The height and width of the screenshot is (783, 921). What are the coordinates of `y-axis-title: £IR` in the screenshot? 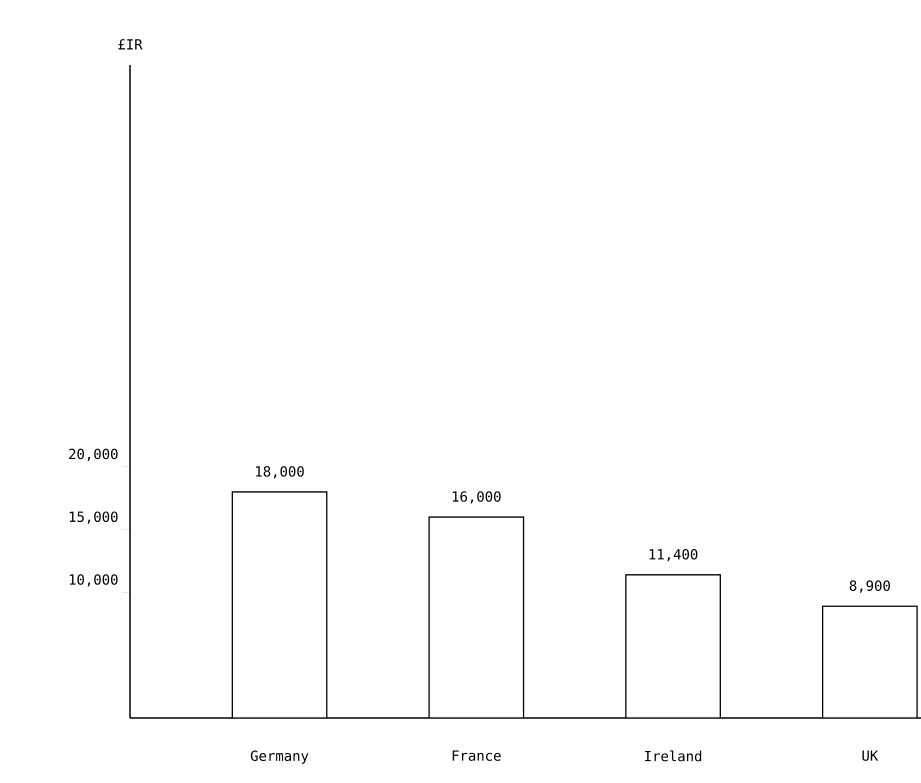 It's located at (130, 44).